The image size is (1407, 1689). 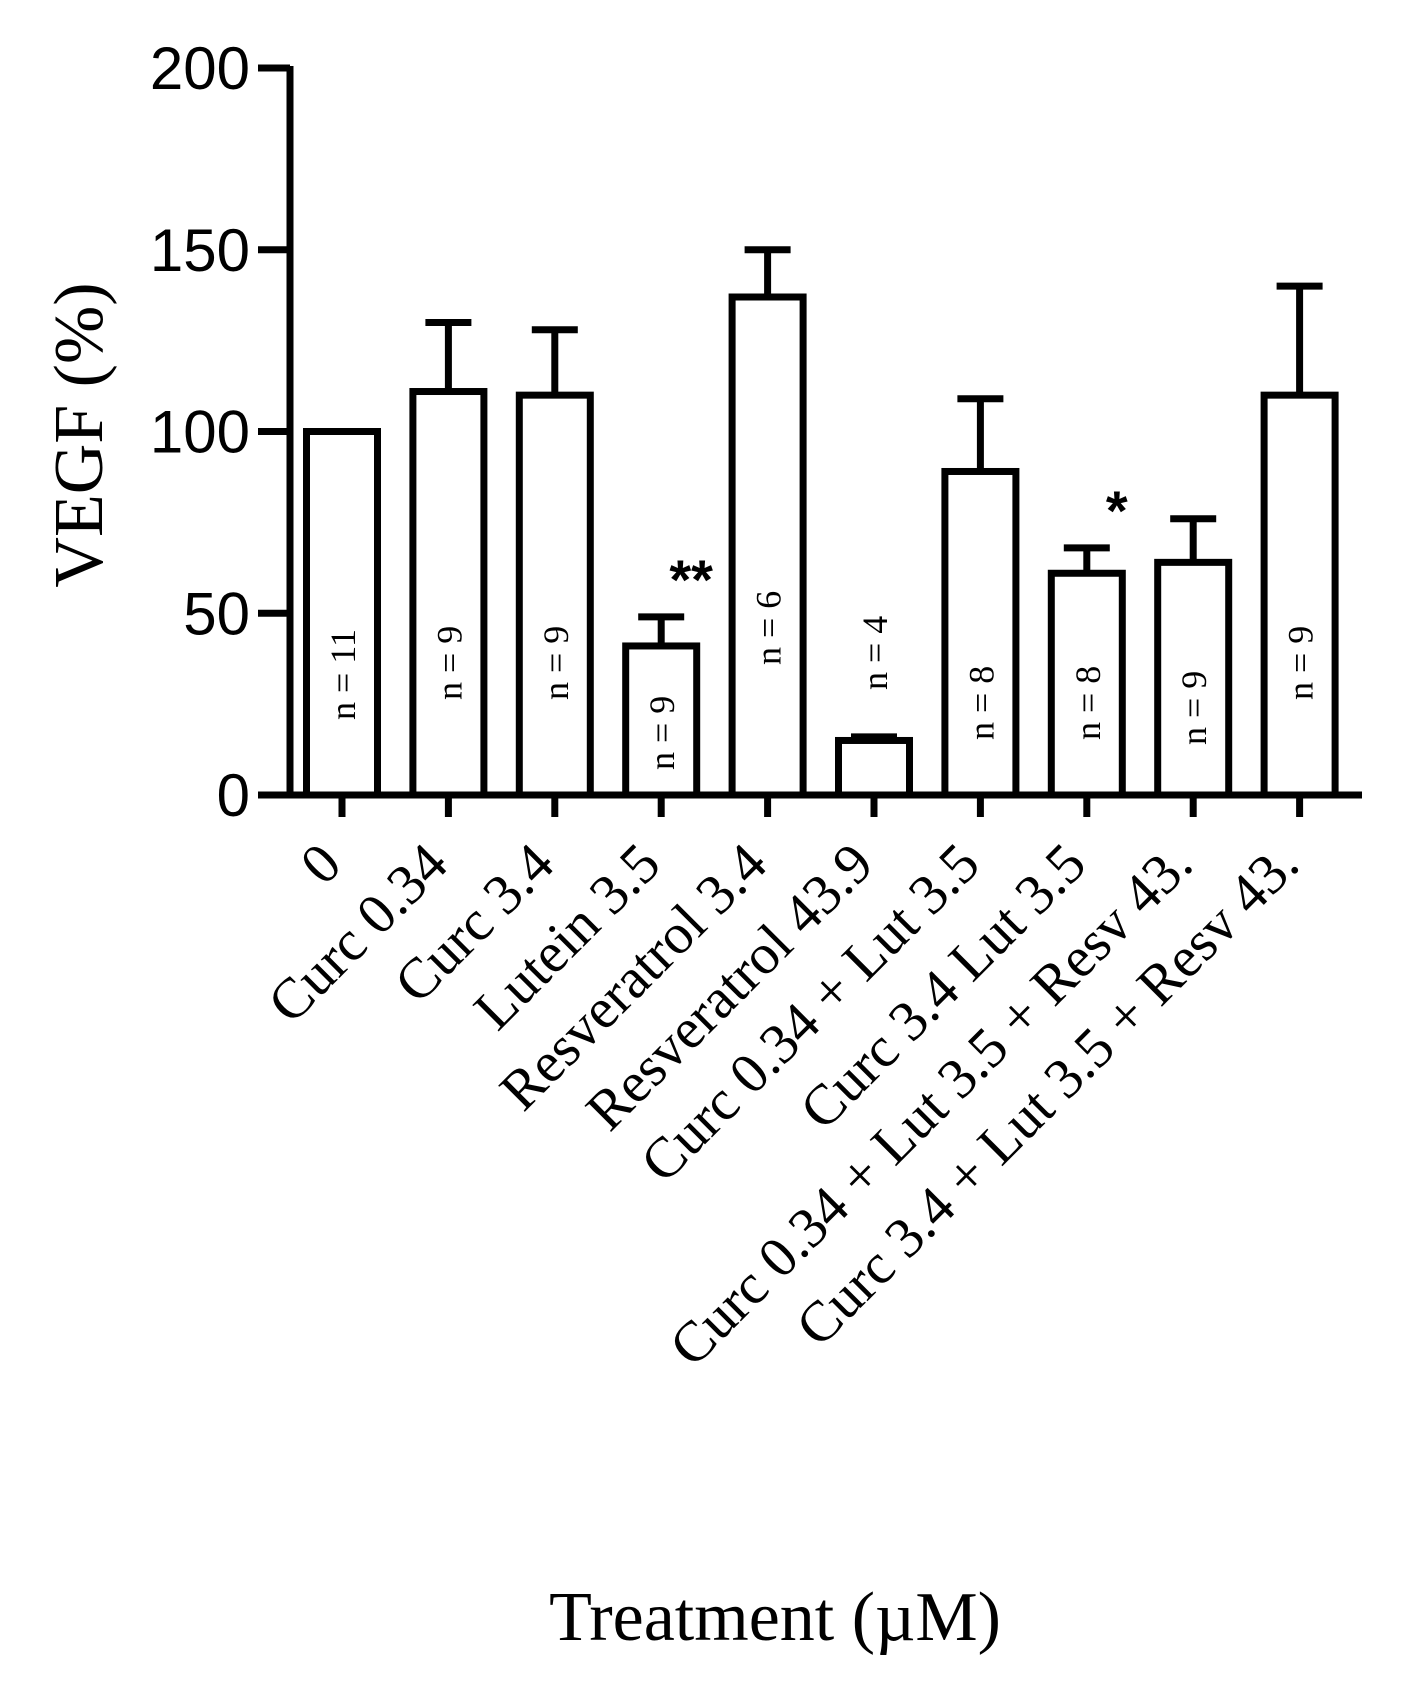 I want to click on n-label: n = 4, so click(x=875, y=653).